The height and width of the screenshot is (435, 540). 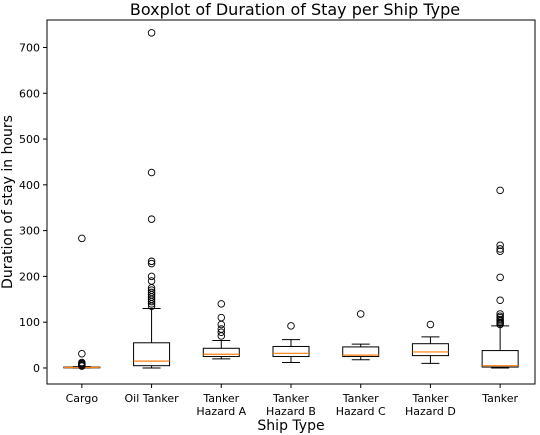 What do you see at coordinates (29, 93) in the screenshot?
I see `y-tick-label: 600` at bounding box center [29, 93].